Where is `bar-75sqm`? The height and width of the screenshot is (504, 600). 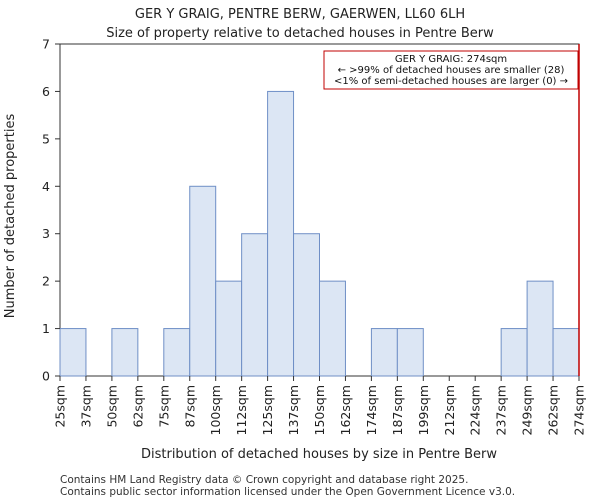 bar-75sqm is located at coordinates (177, 352).